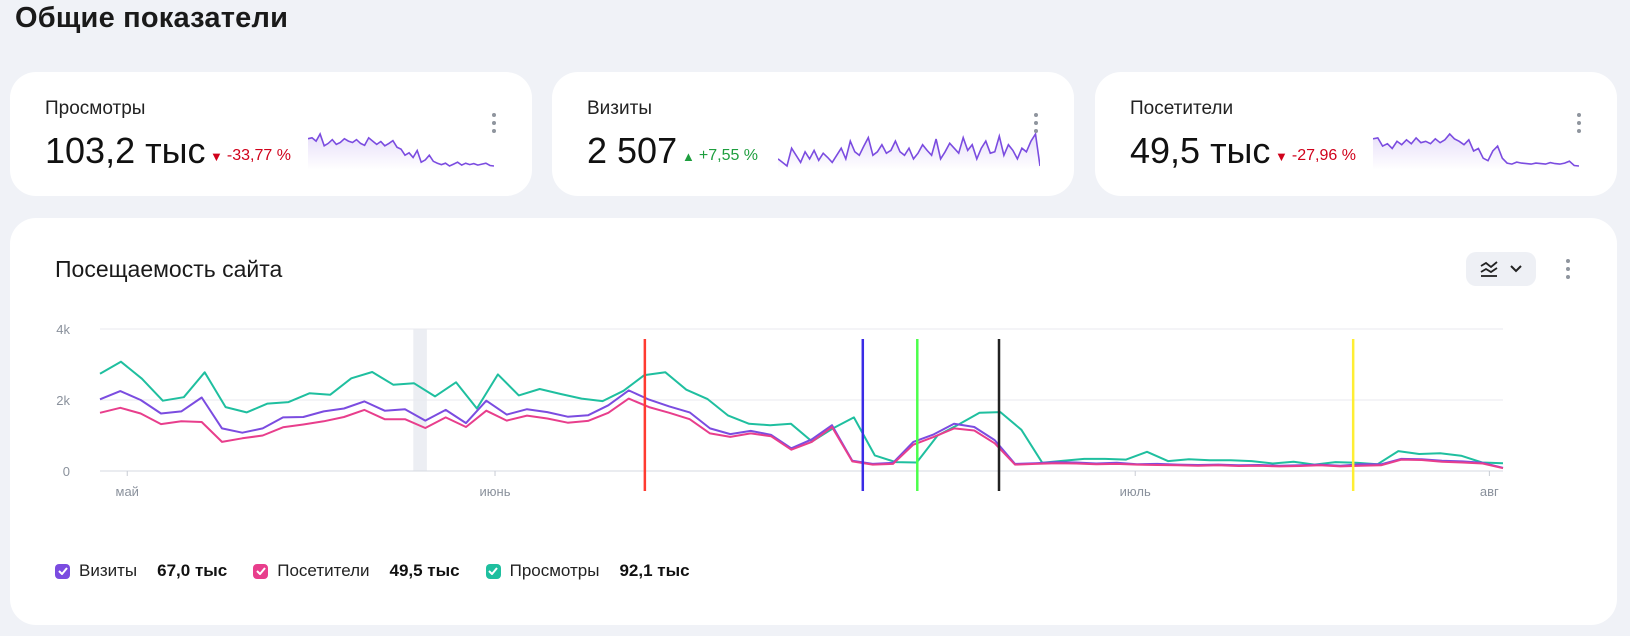  I want to click on x-tick-label: июль, so click(1135, 491).